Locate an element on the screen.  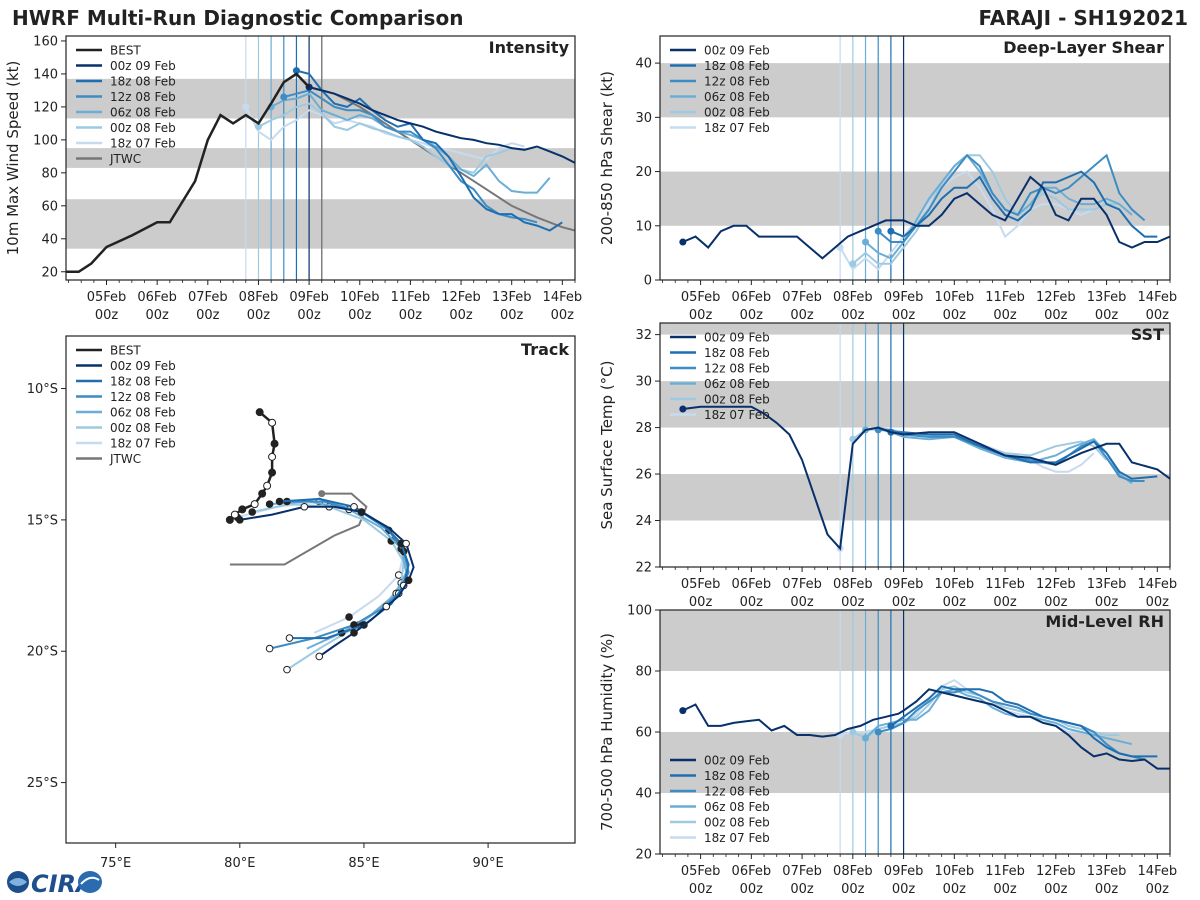
y-axis-label: Sea Surface Temp (°C) is located at coordinates (607, 444).